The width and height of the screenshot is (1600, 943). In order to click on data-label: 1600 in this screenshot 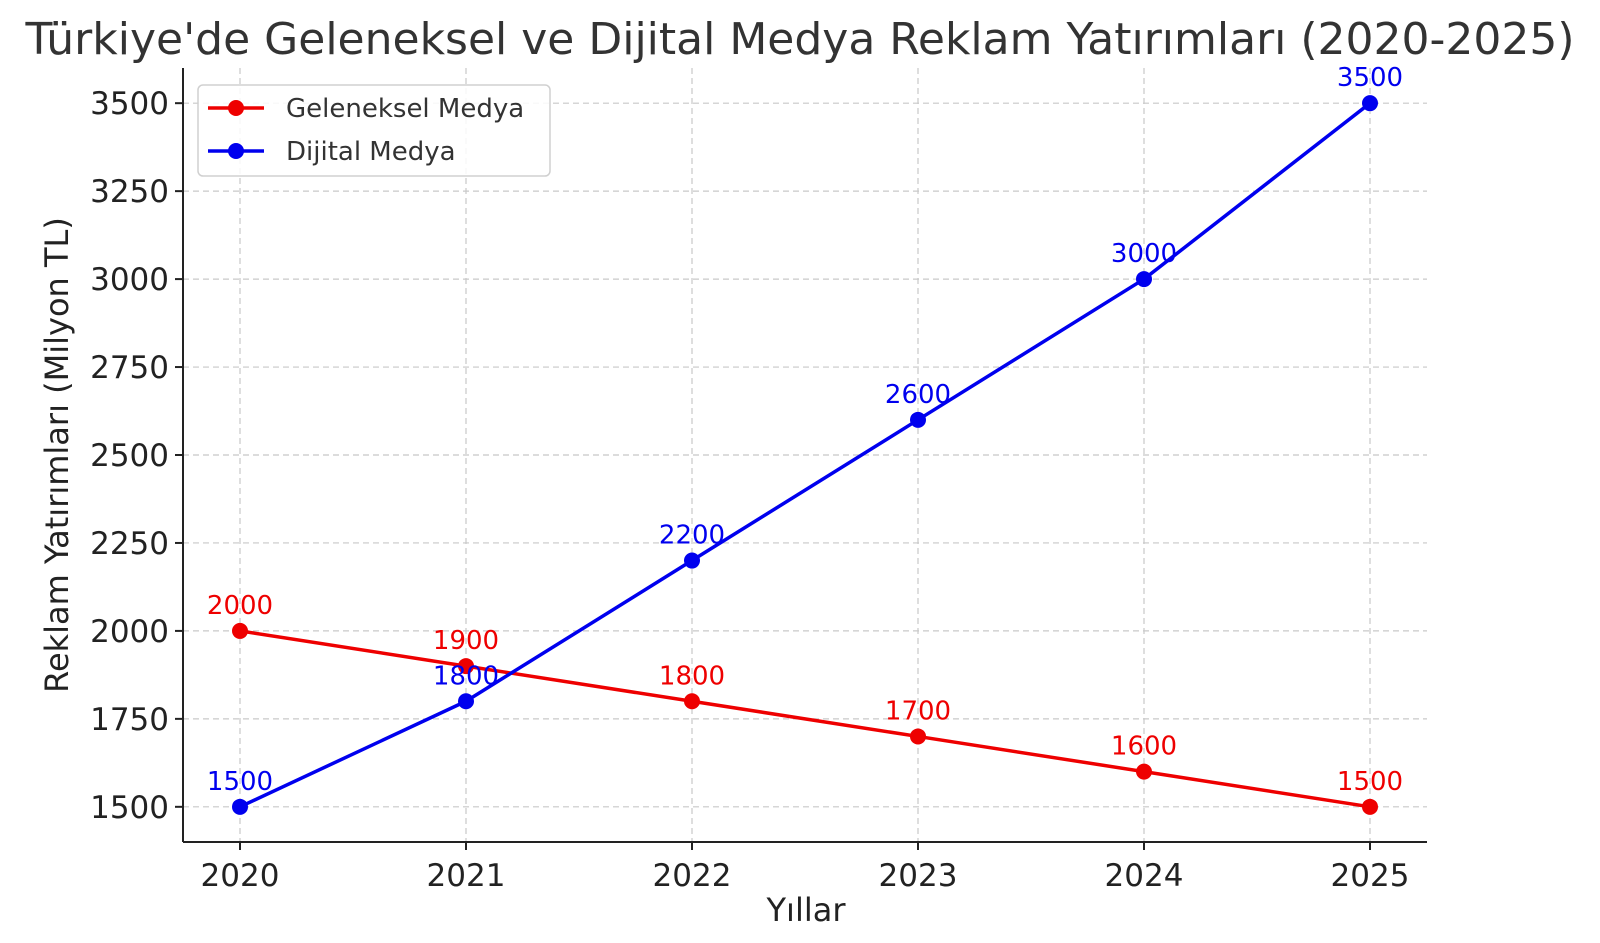, I will do `click(1144, 747)`.